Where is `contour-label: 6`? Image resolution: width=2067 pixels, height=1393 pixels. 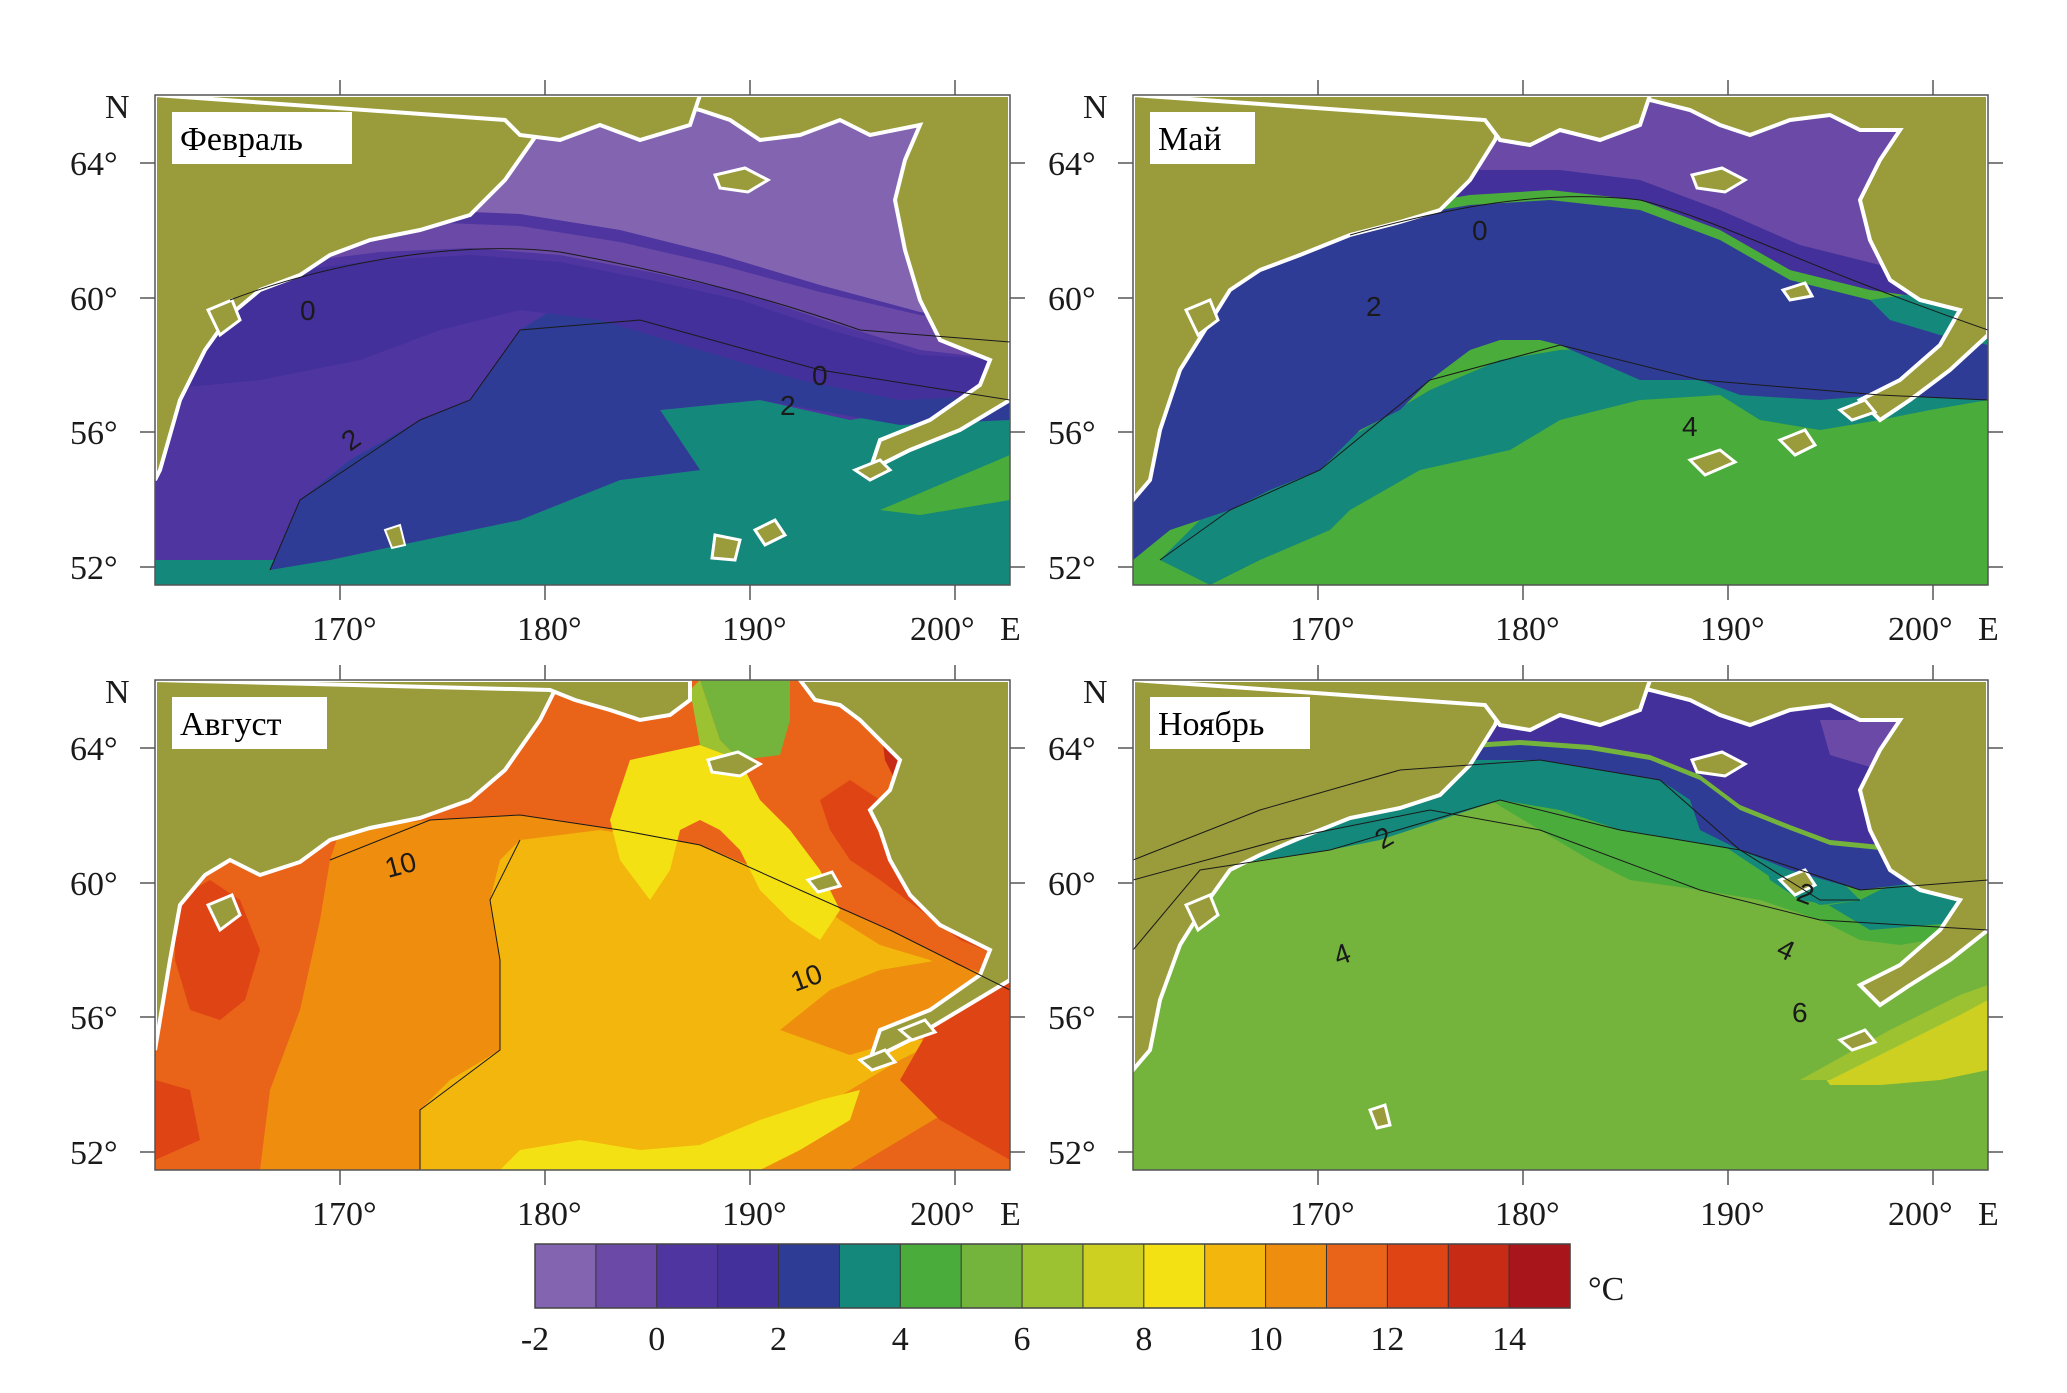
contour-label: 6 is located at coordinates (1800, 1012).